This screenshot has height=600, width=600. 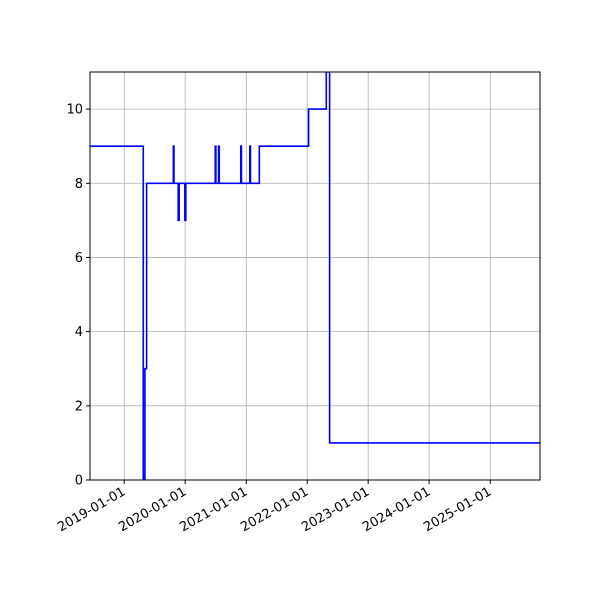 I want to click on y-tick-label: 8, so click(x=79, y=184).